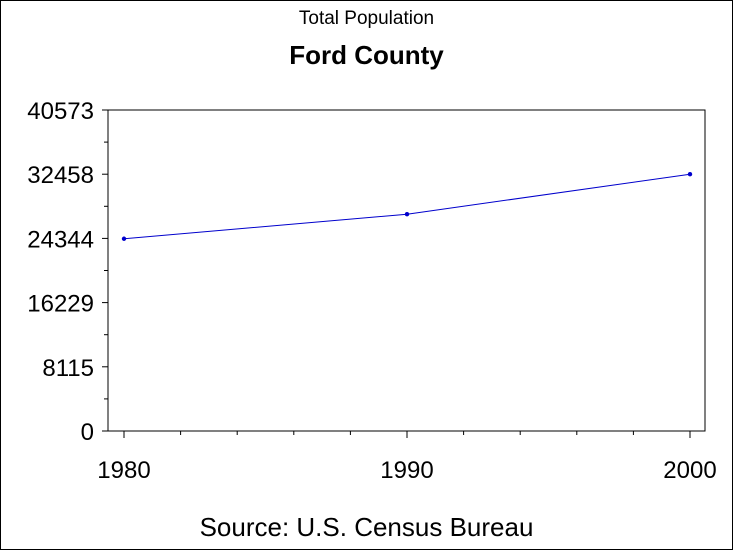 This screenshot has width=733, height=550. I want to click on chart-title: Ford County, so click(366, 55).